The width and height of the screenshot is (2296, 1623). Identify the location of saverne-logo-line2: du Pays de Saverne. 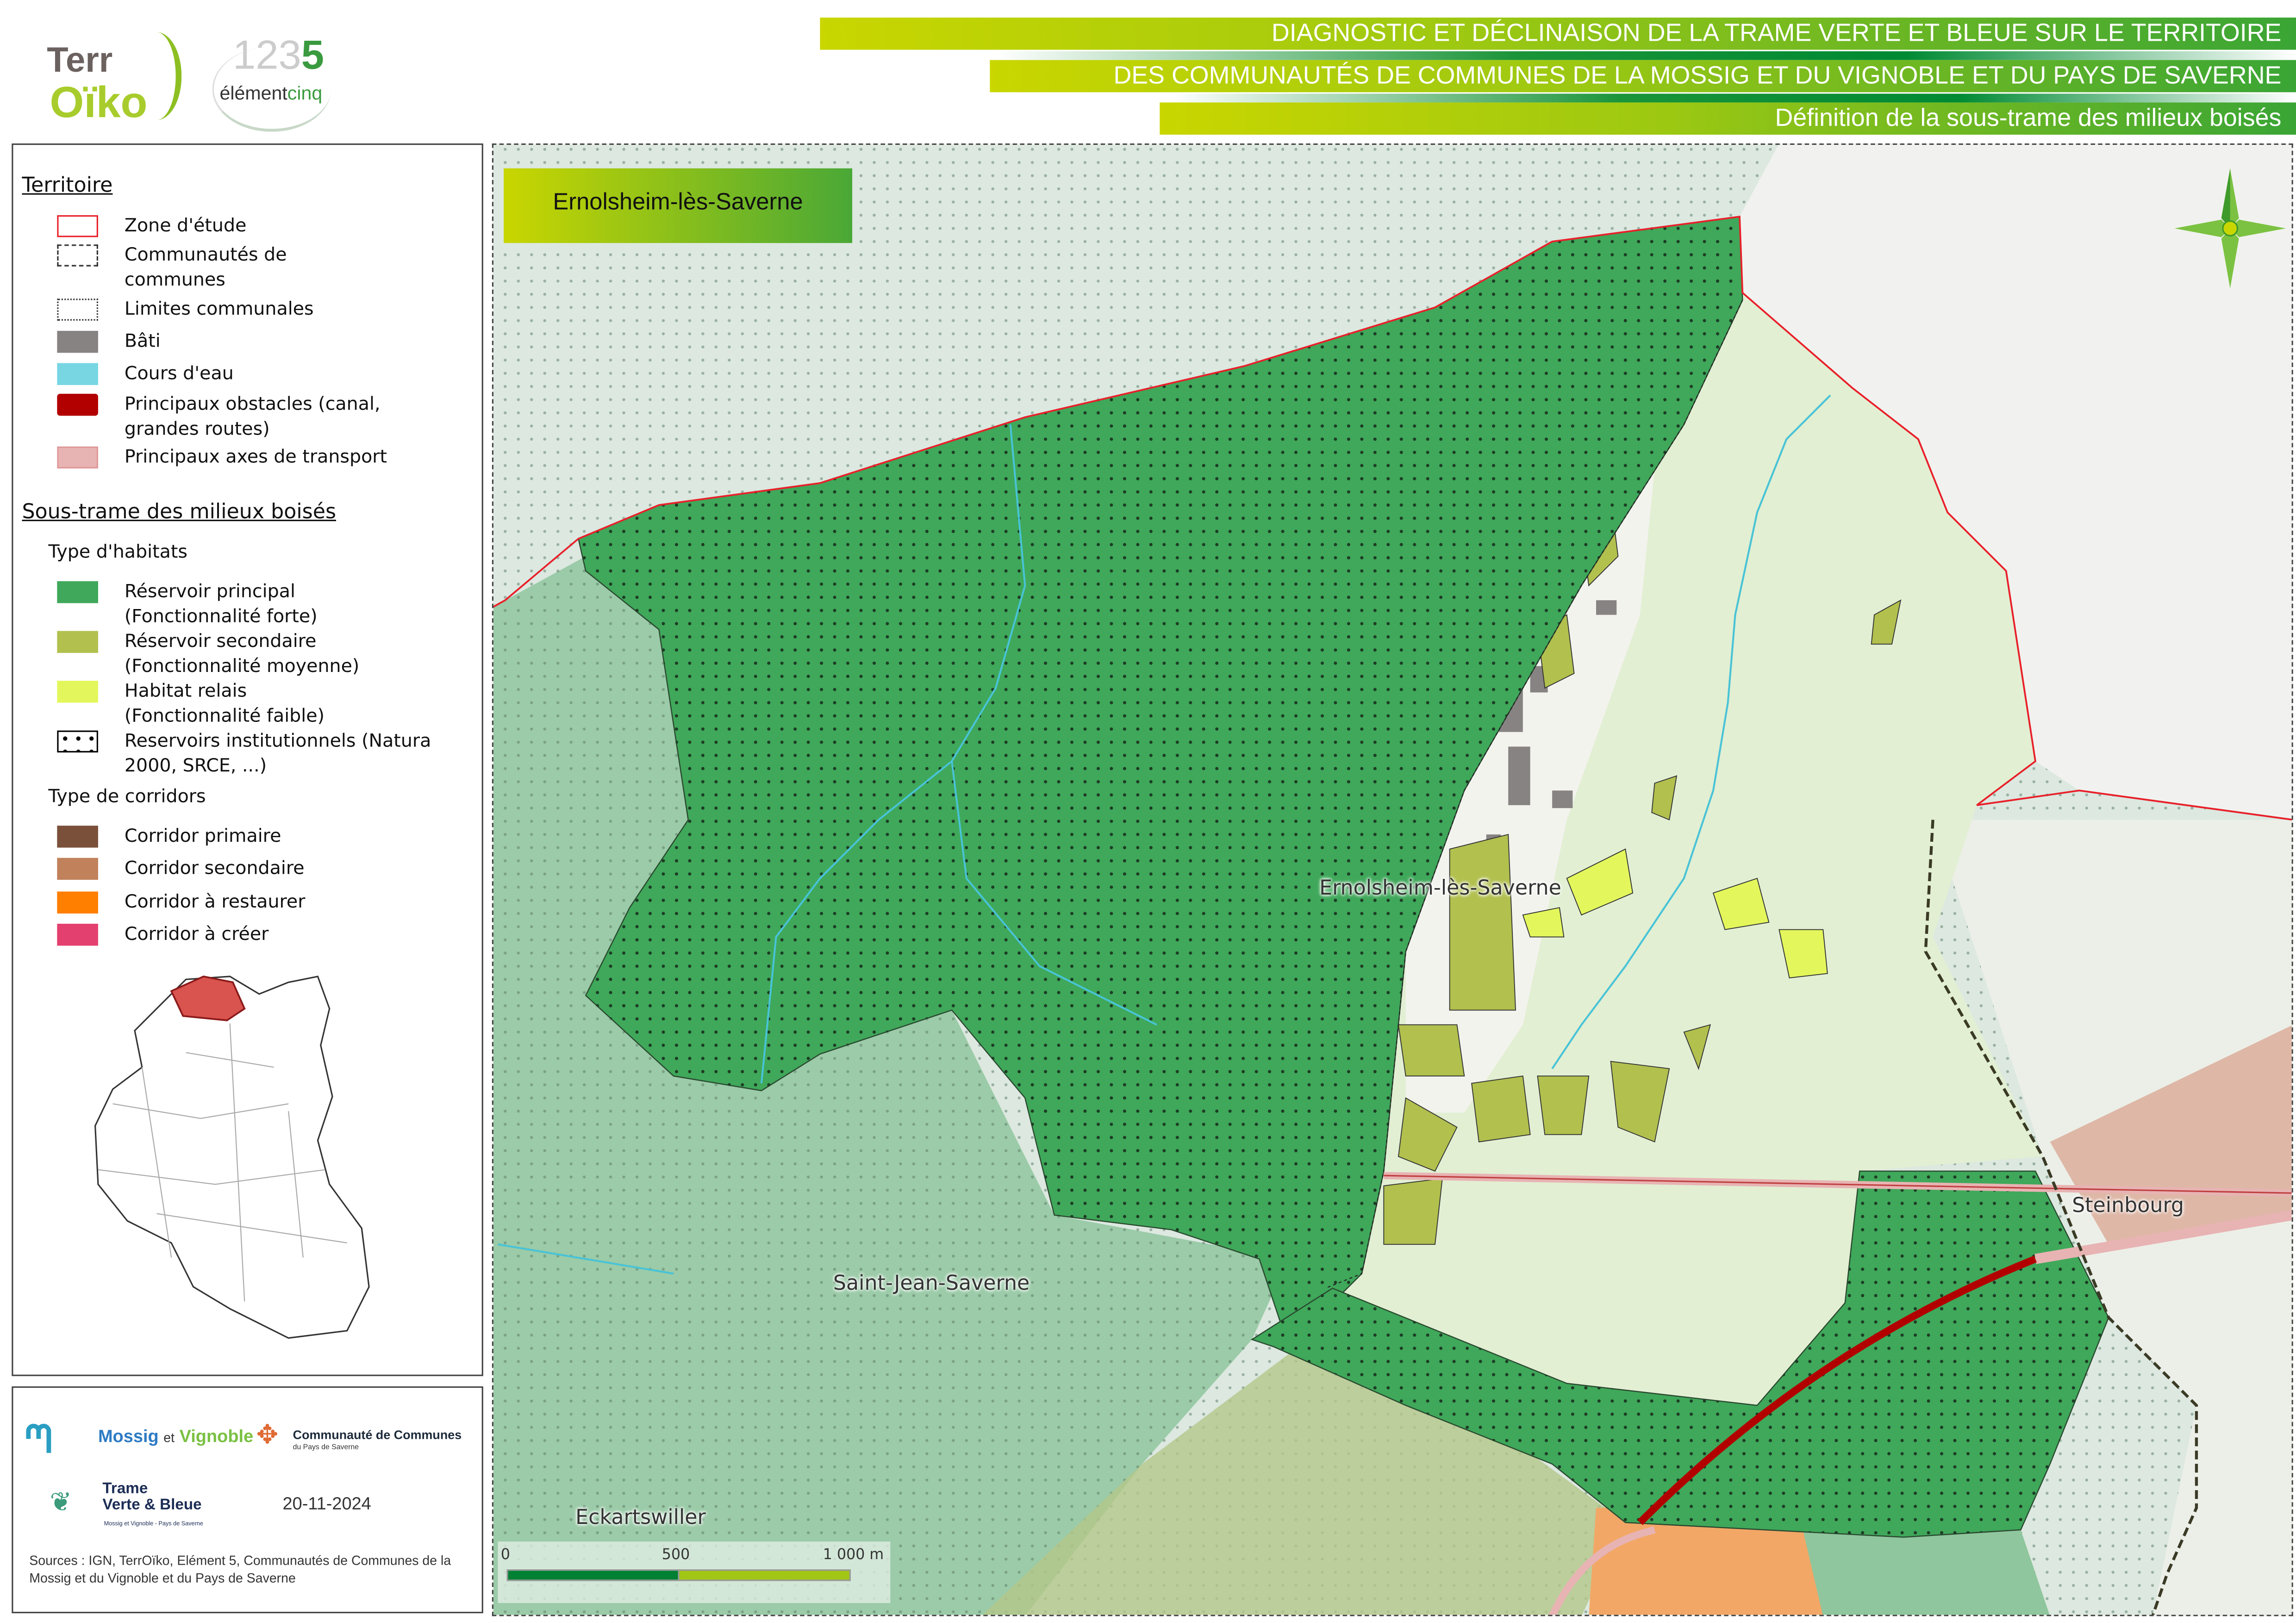
(326, 1447).